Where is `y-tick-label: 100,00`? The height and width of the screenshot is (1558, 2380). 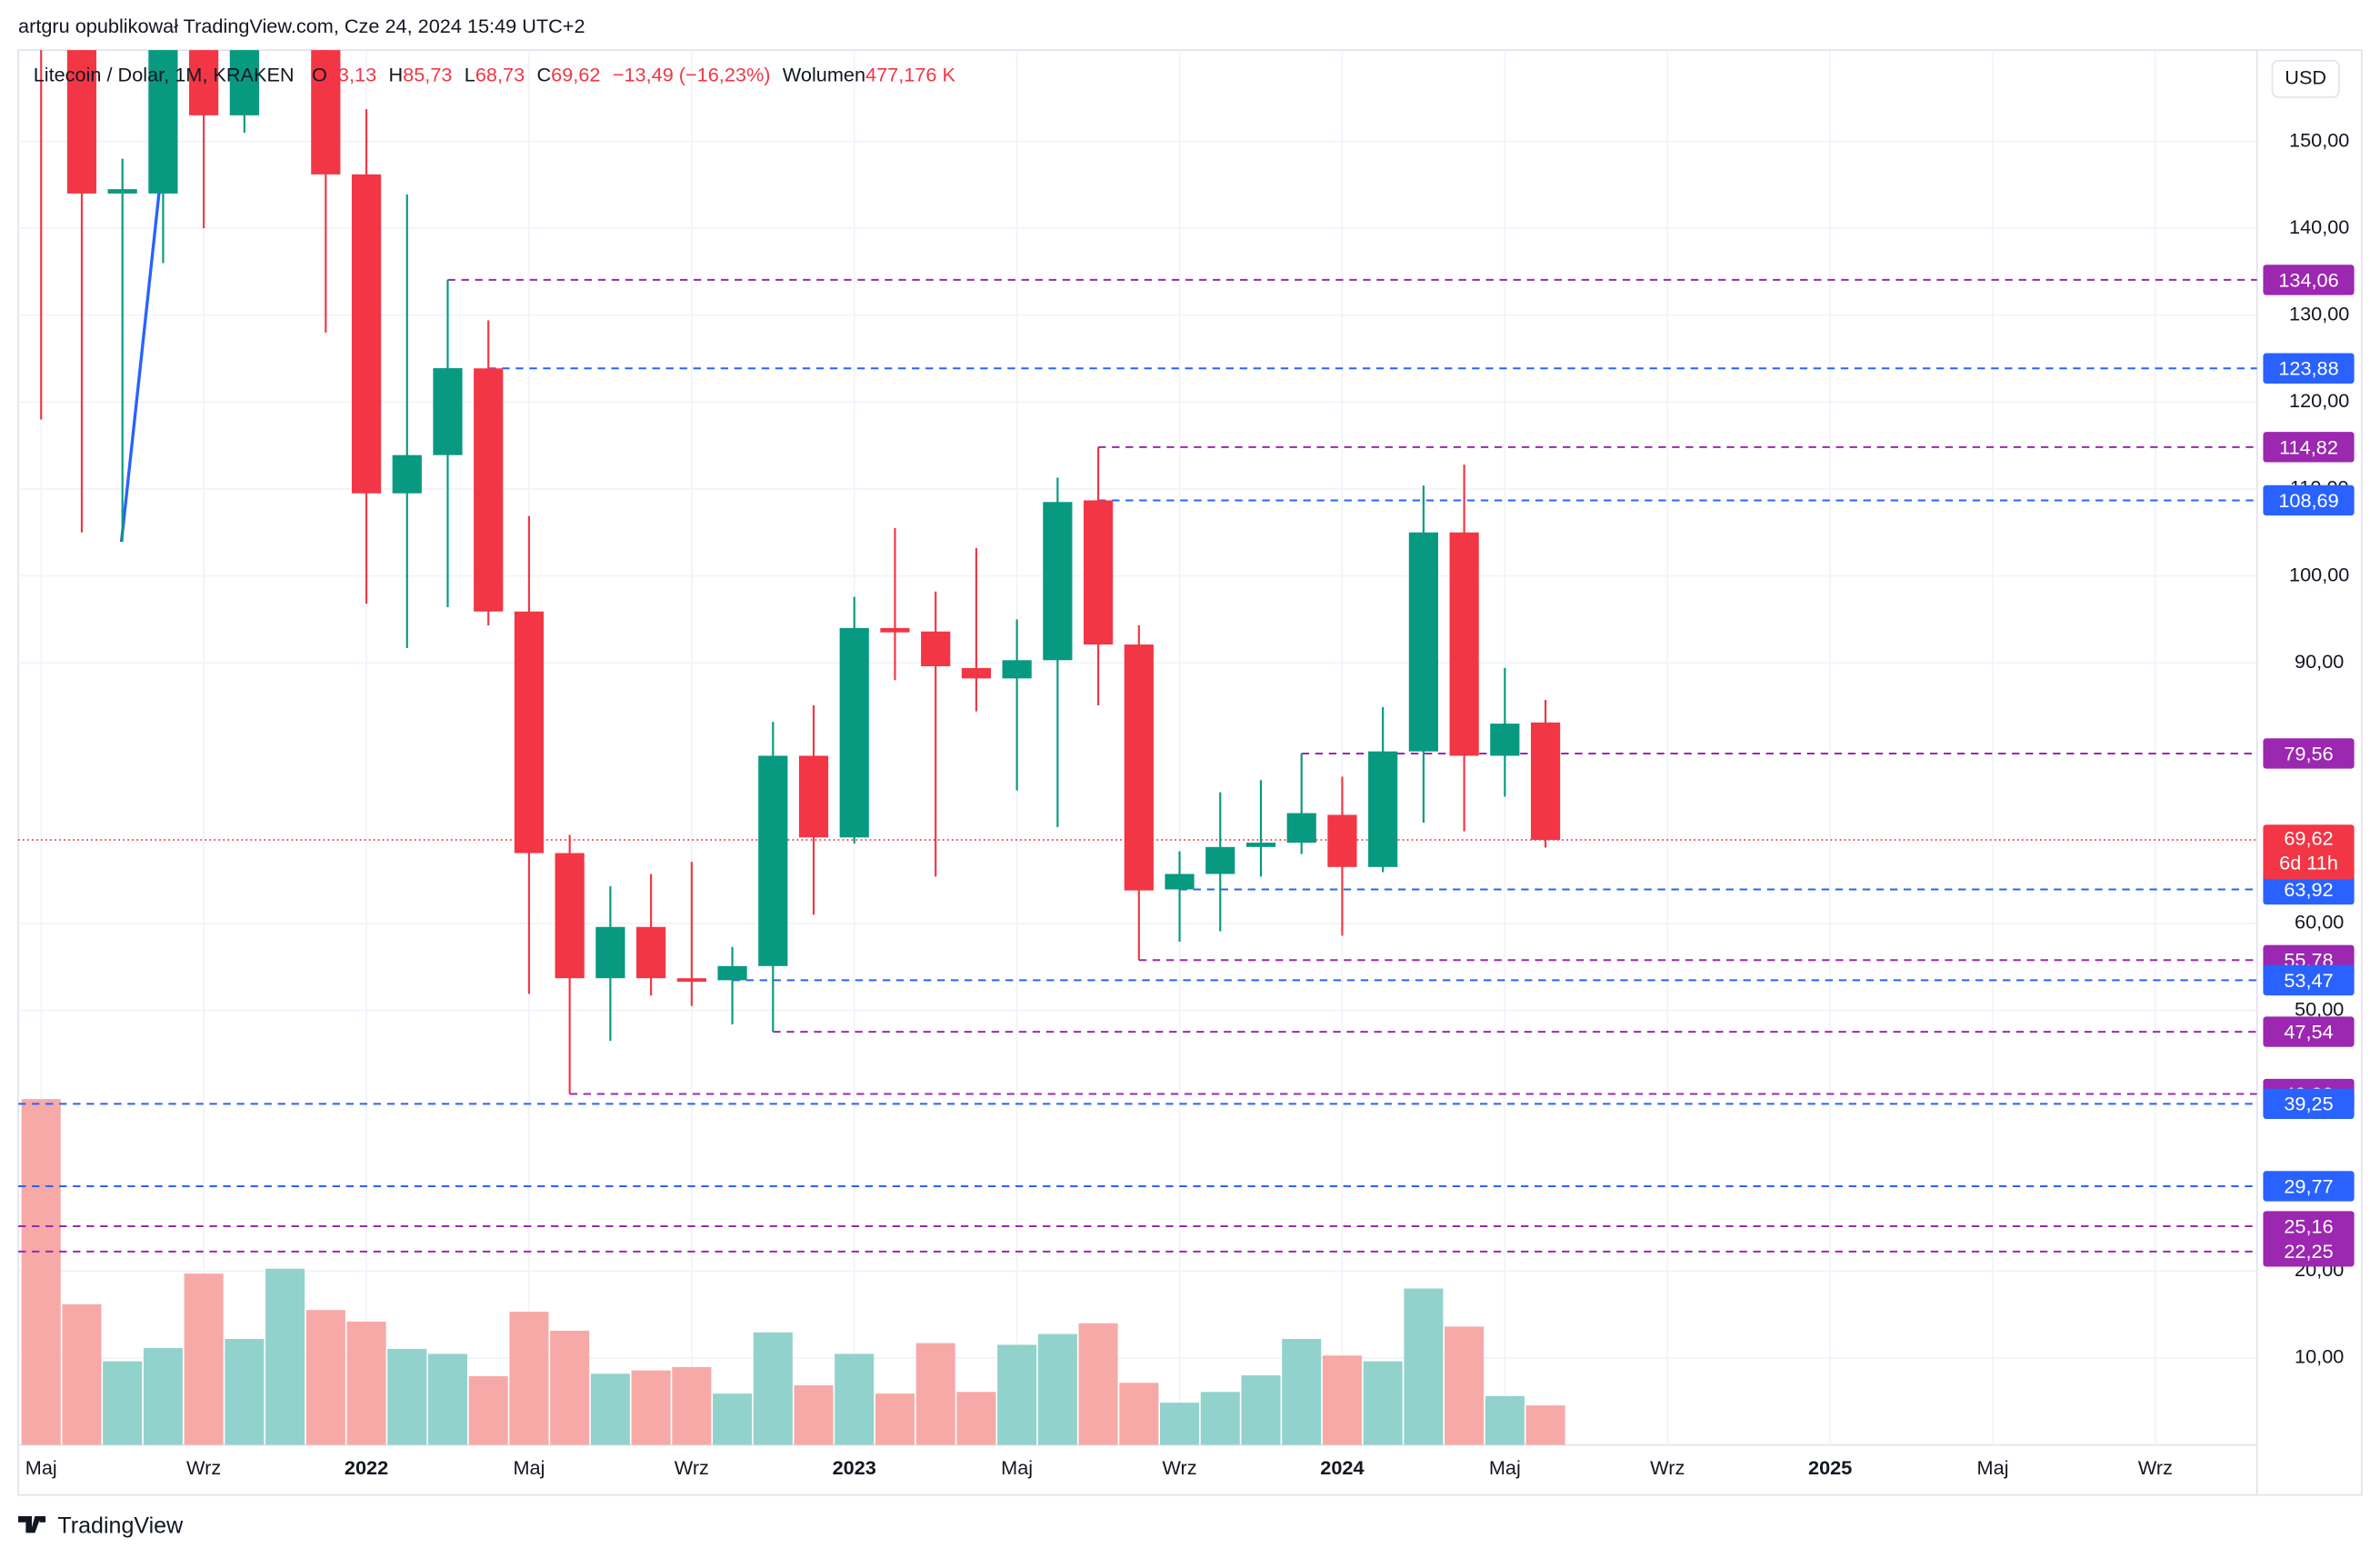
y-tick-label: 100,00 is located at coordinates (2319, 574).